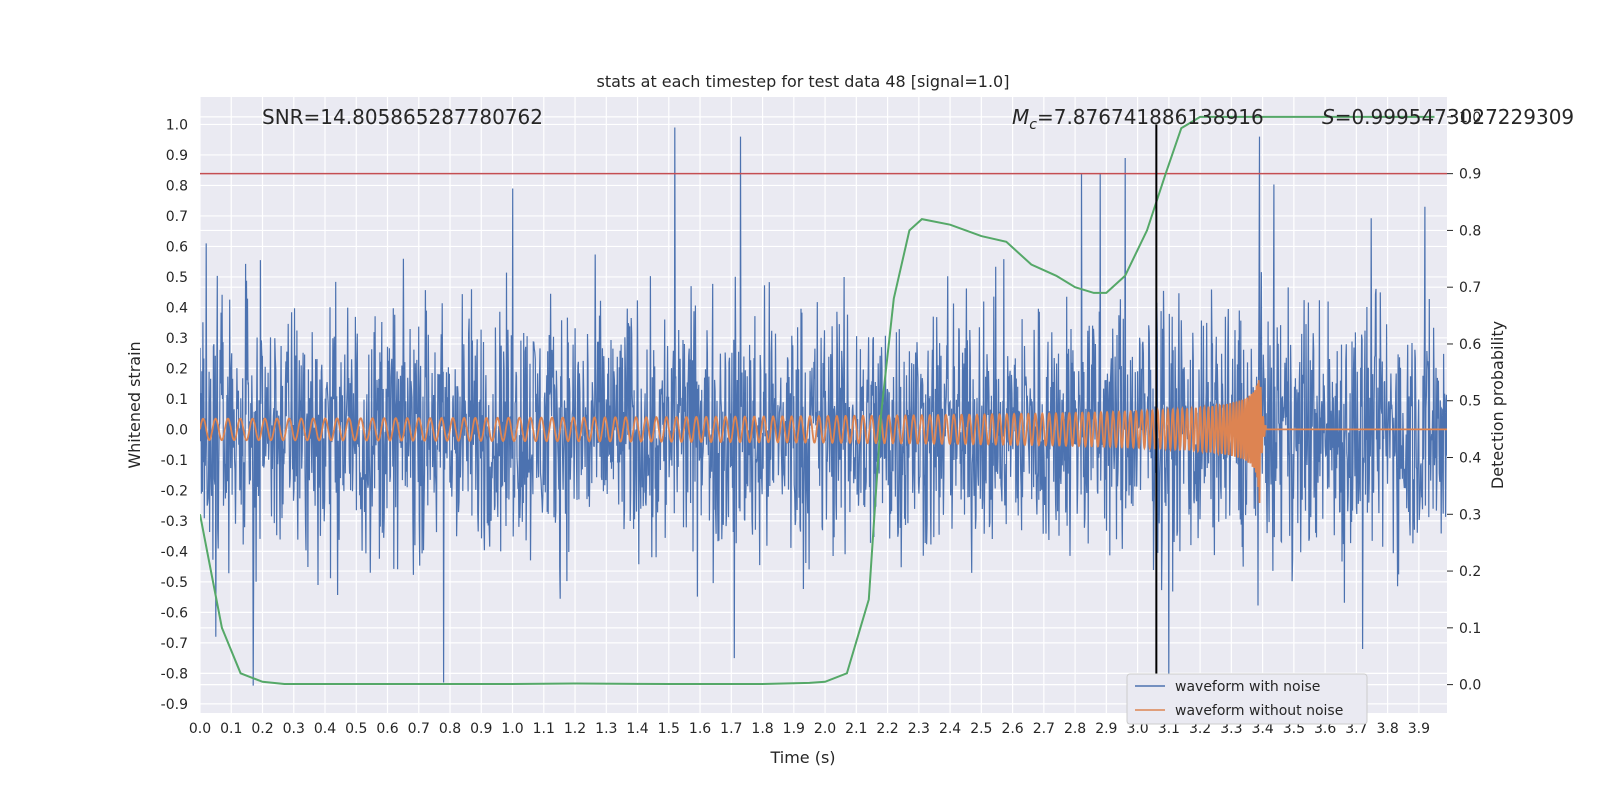  Describe the element at coordinates (1497, 405) in the screenshot. I see `y2-axis-label: Detection probability` at that location.